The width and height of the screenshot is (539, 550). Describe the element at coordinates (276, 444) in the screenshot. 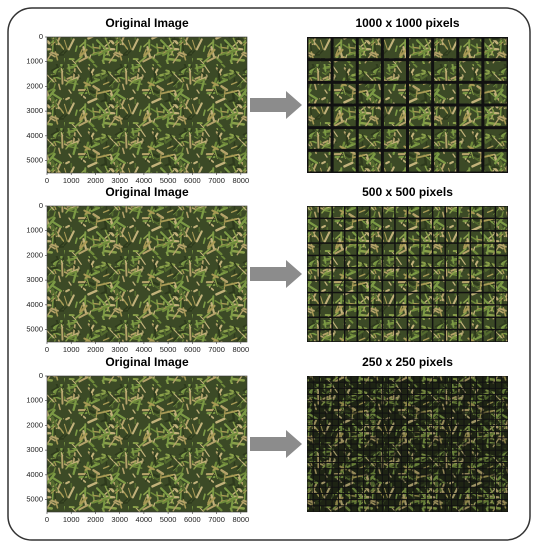

I see `arrow` at that location.